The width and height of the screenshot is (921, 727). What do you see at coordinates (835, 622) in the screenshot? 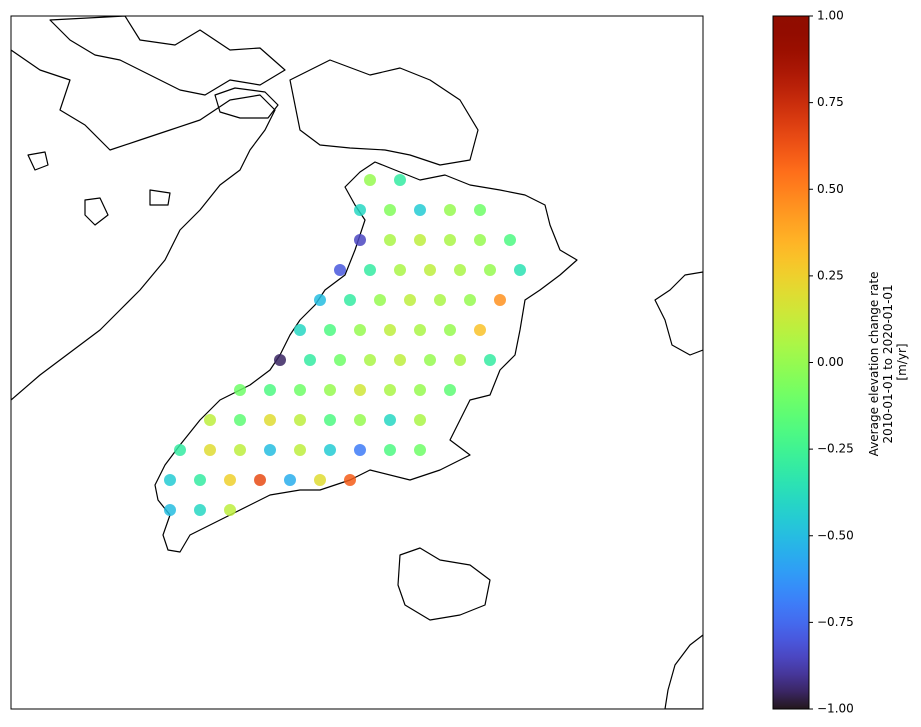
I see `colorbar-tick-label: −0.75` at bounding box center [835, 622].